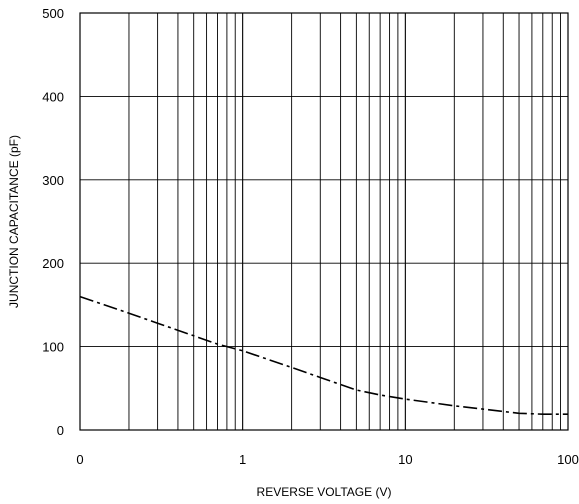  Describe the element at coordinates (53, 222) in the screenshot. I see `y-tick-labels: 0 100 200 300 400 500` at that location.